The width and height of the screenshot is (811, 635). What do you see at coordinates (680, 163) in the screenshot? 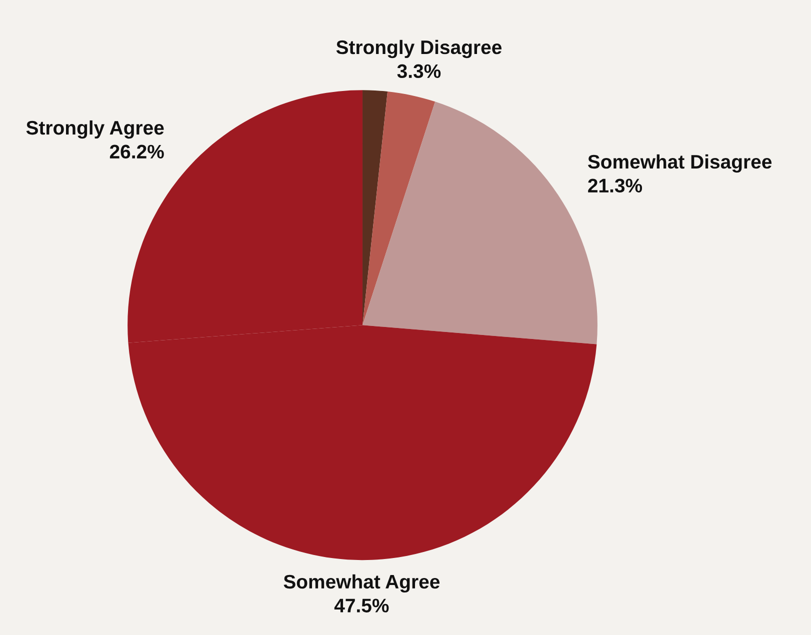
I see `slice-label: Somewhat Disagree` at bounding box center [680, 163].